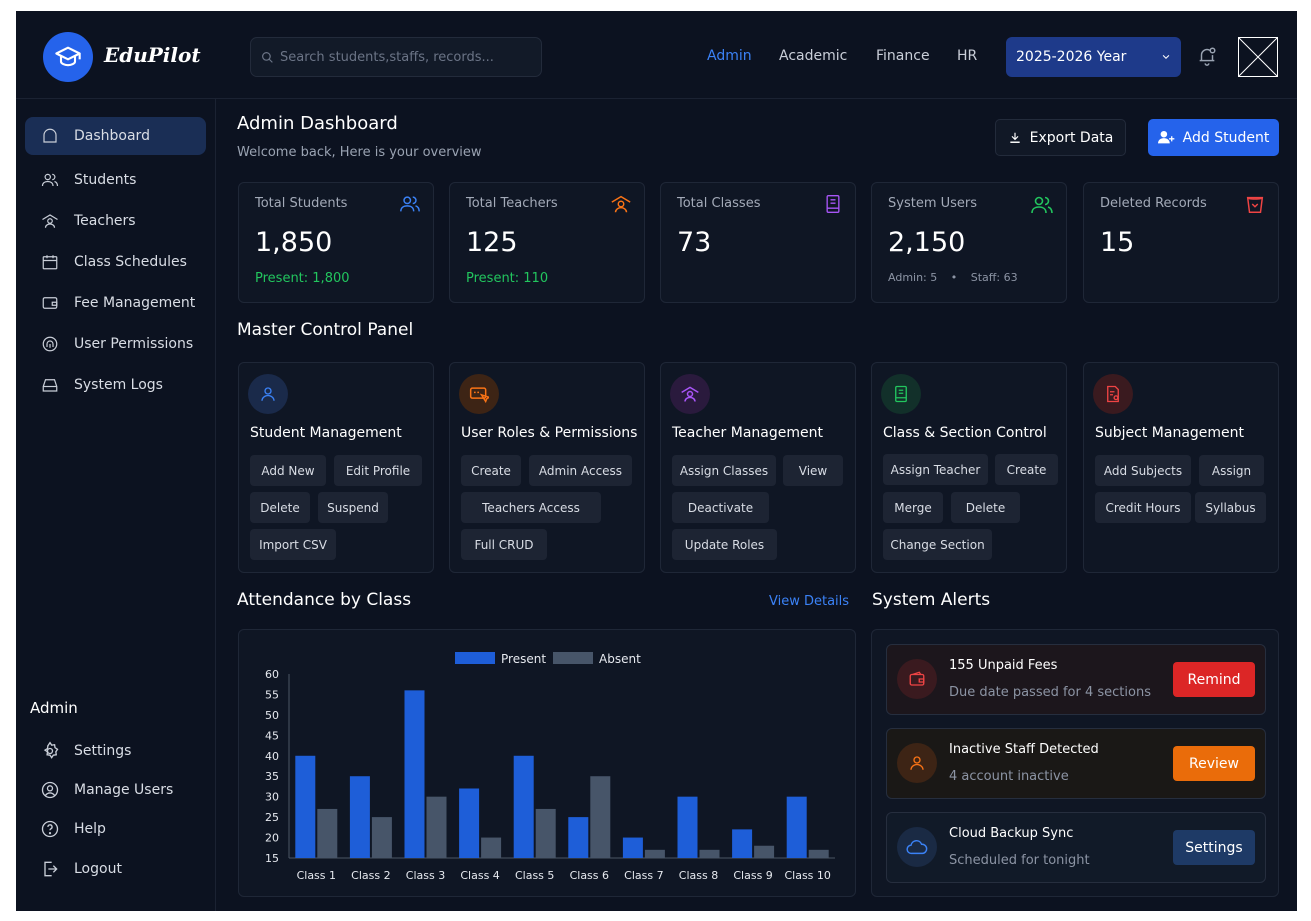  What do you see at coordinates (729, 56) in the screenshot?
I see `nav-admin: Admin` at bounding box center [729, 56].